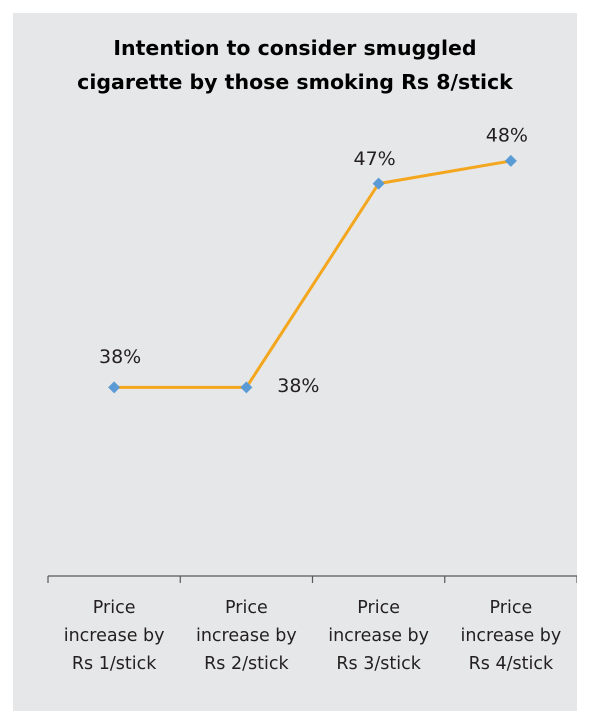 Image resolution: width=590 pixels, height=724 pixels. What do you see at coordinates (507, 135) in the screenshot?
I see `data-label: 48%` at bounding box center [507, 135].